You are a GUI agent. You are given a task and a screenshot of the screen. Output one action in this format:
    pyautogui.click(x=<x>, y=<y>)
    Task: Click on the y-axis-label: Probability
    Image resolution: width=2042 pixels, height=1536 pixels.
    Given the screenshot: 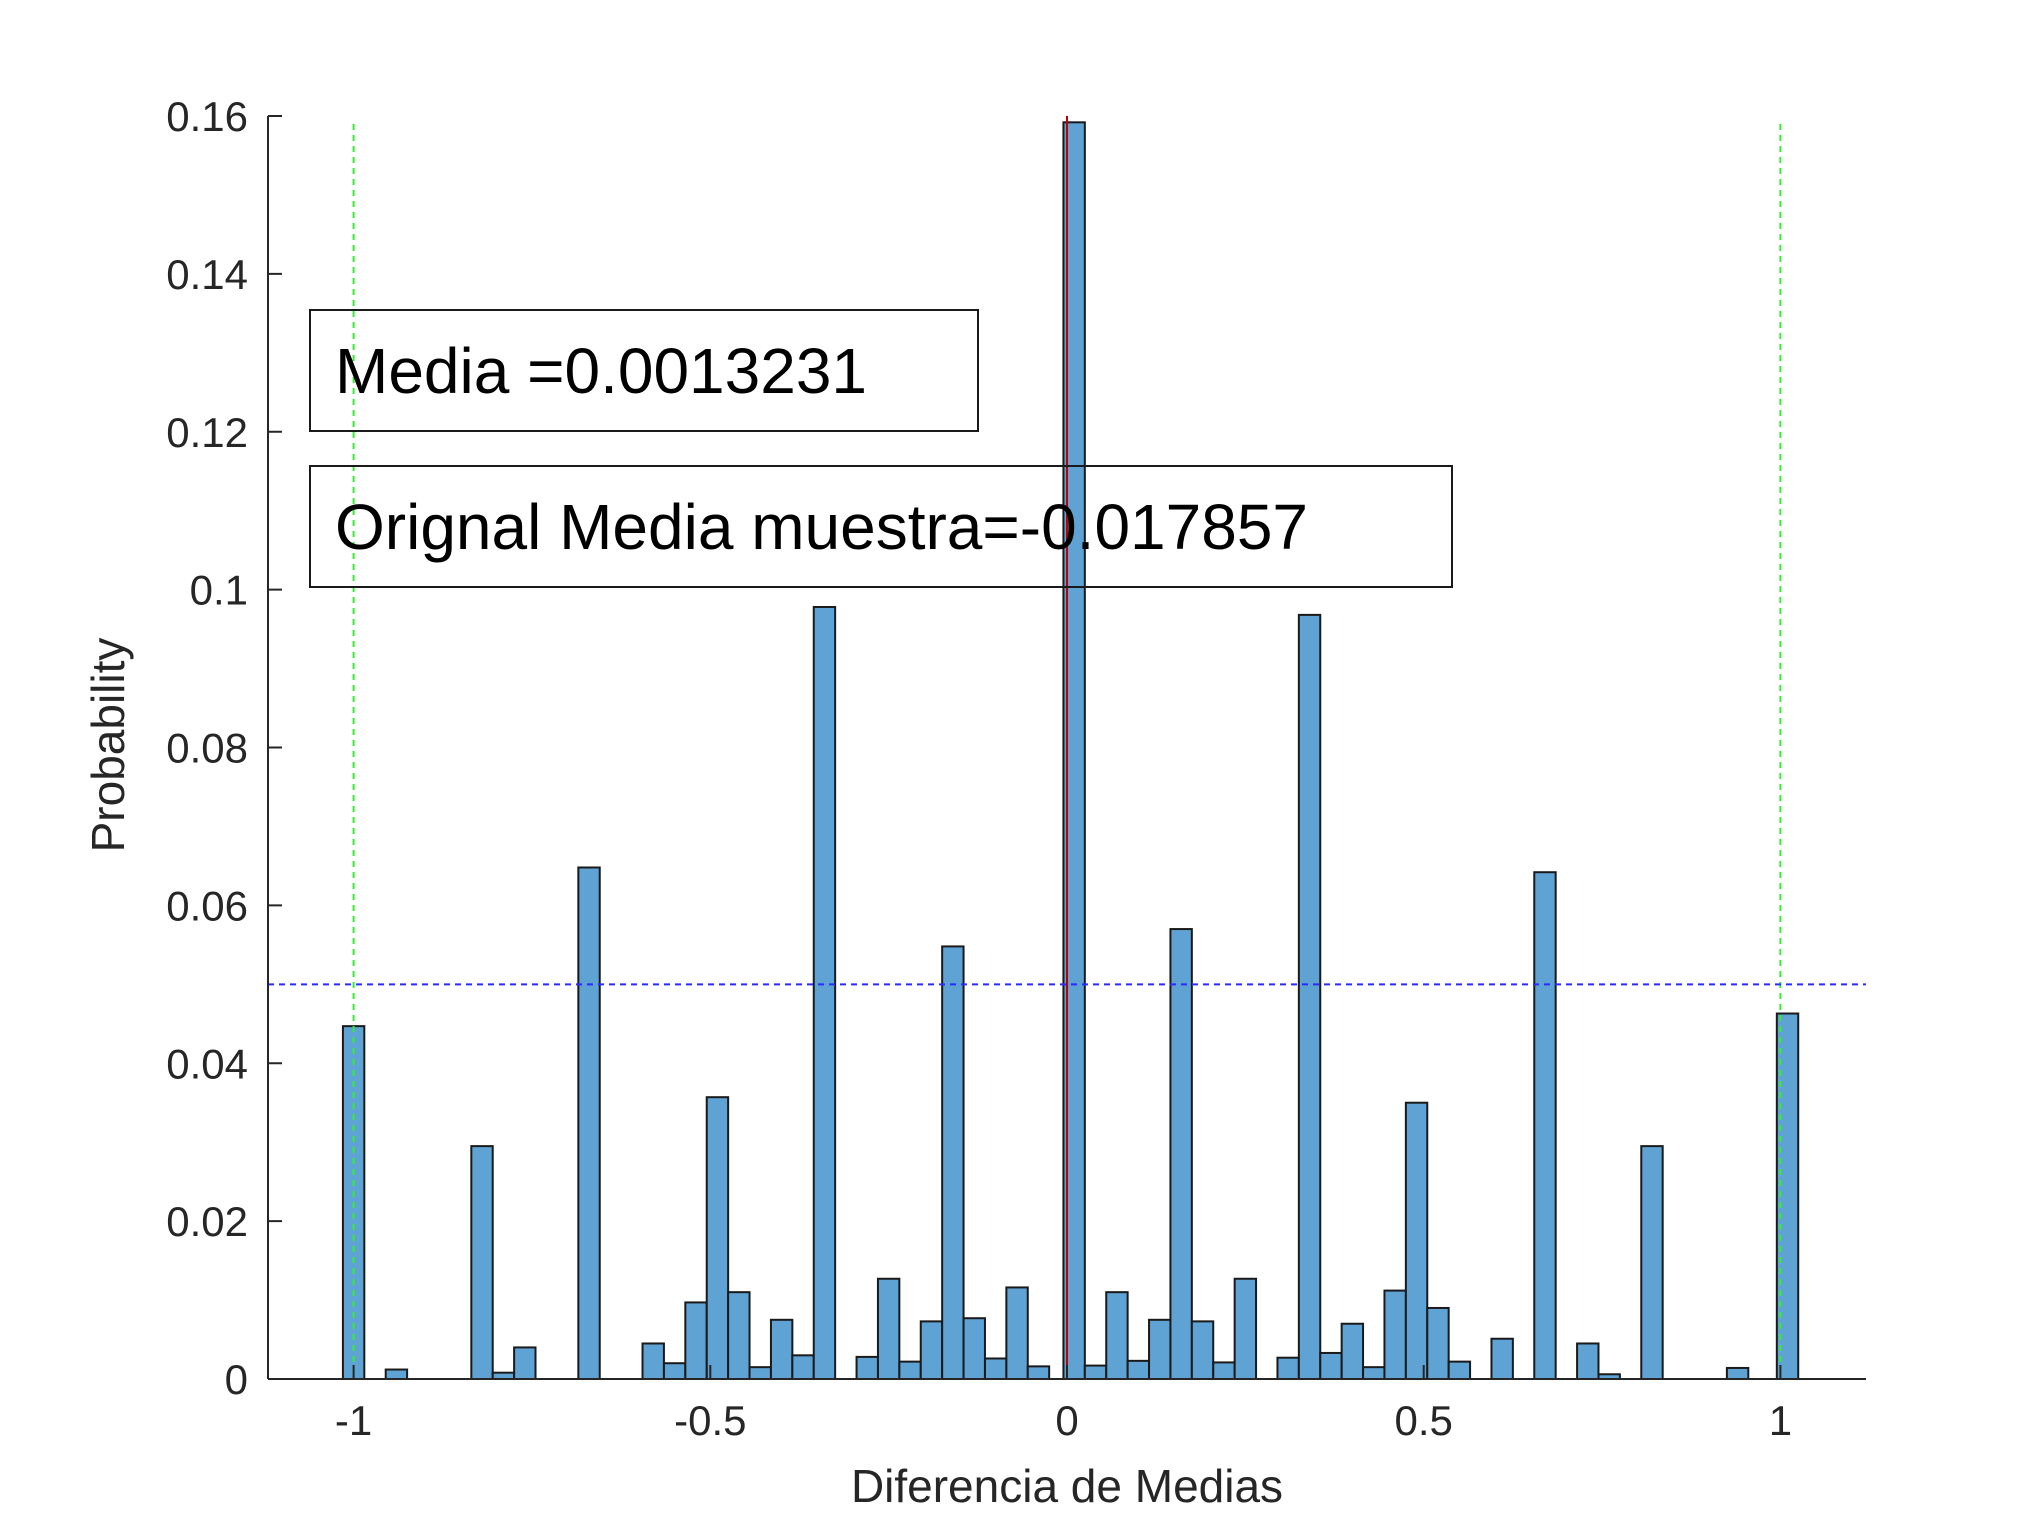 What is the action you would take?
    pyautogui.click(x=108, y=745)
    